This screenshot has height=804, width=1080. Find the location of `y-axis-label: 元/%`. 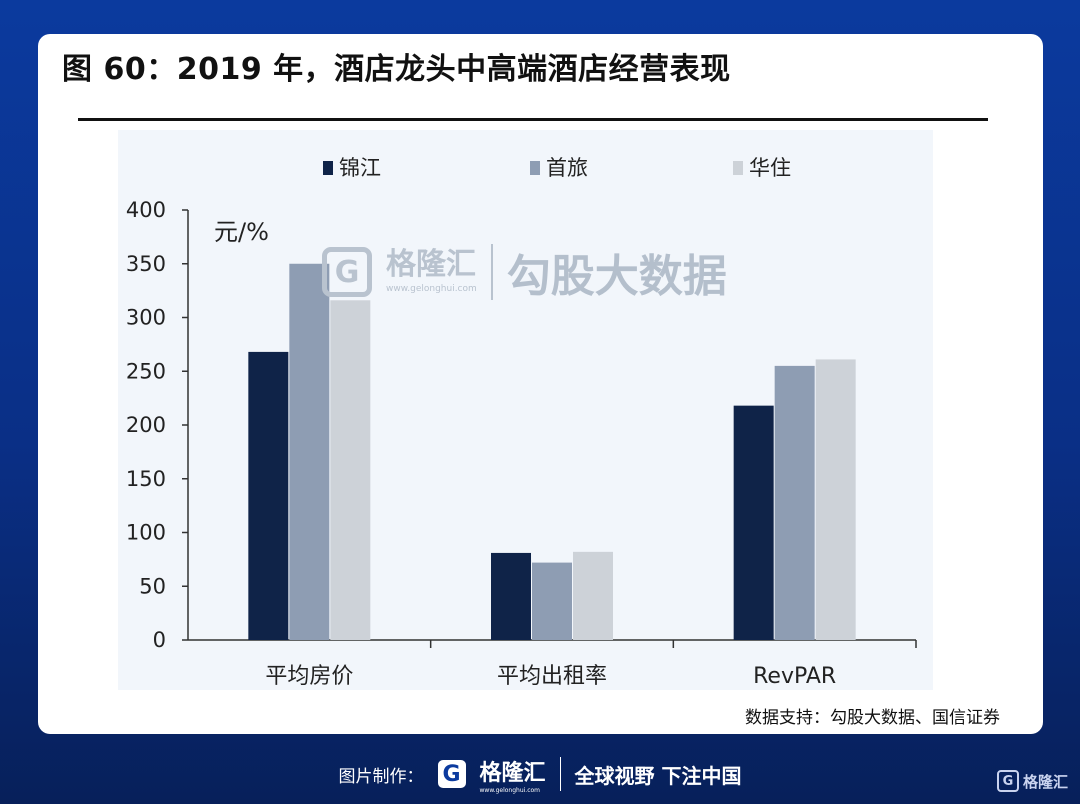

y-axis-label: 元/% is located at coordinates (241, 232).